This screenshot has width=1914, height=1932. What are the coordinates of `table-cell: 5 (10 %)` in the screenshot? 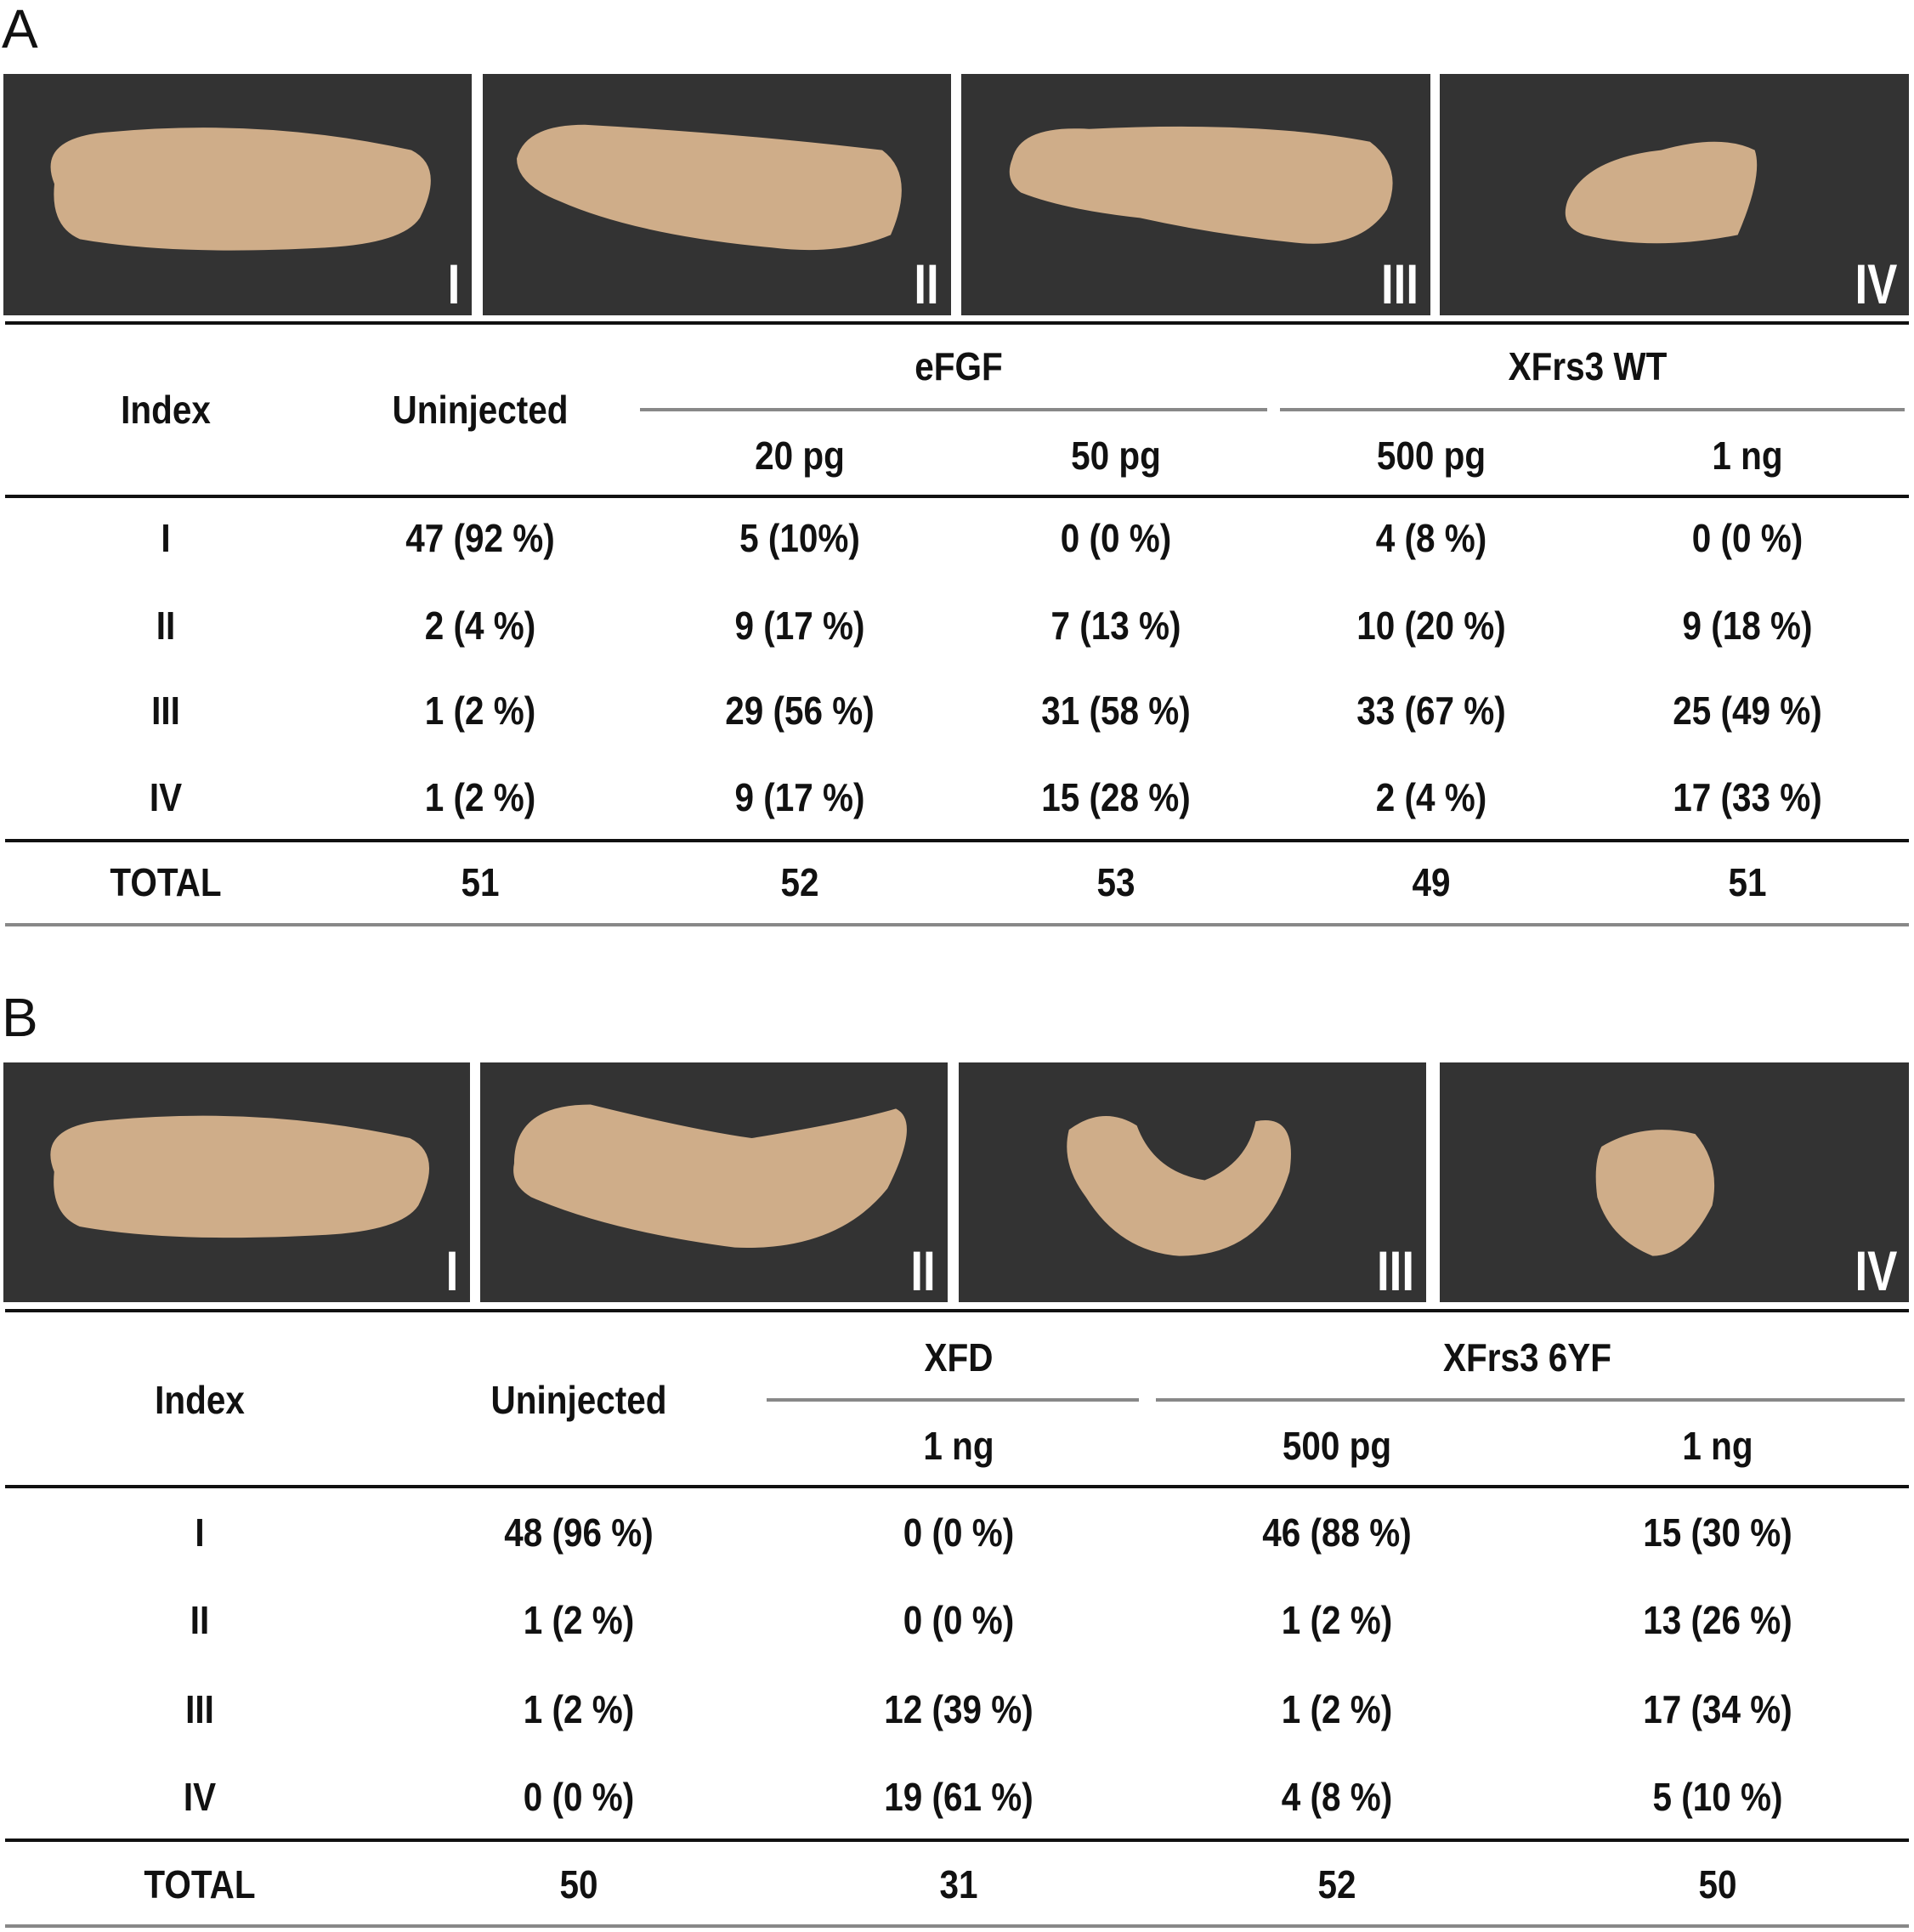 It's located at (1717, 1797).